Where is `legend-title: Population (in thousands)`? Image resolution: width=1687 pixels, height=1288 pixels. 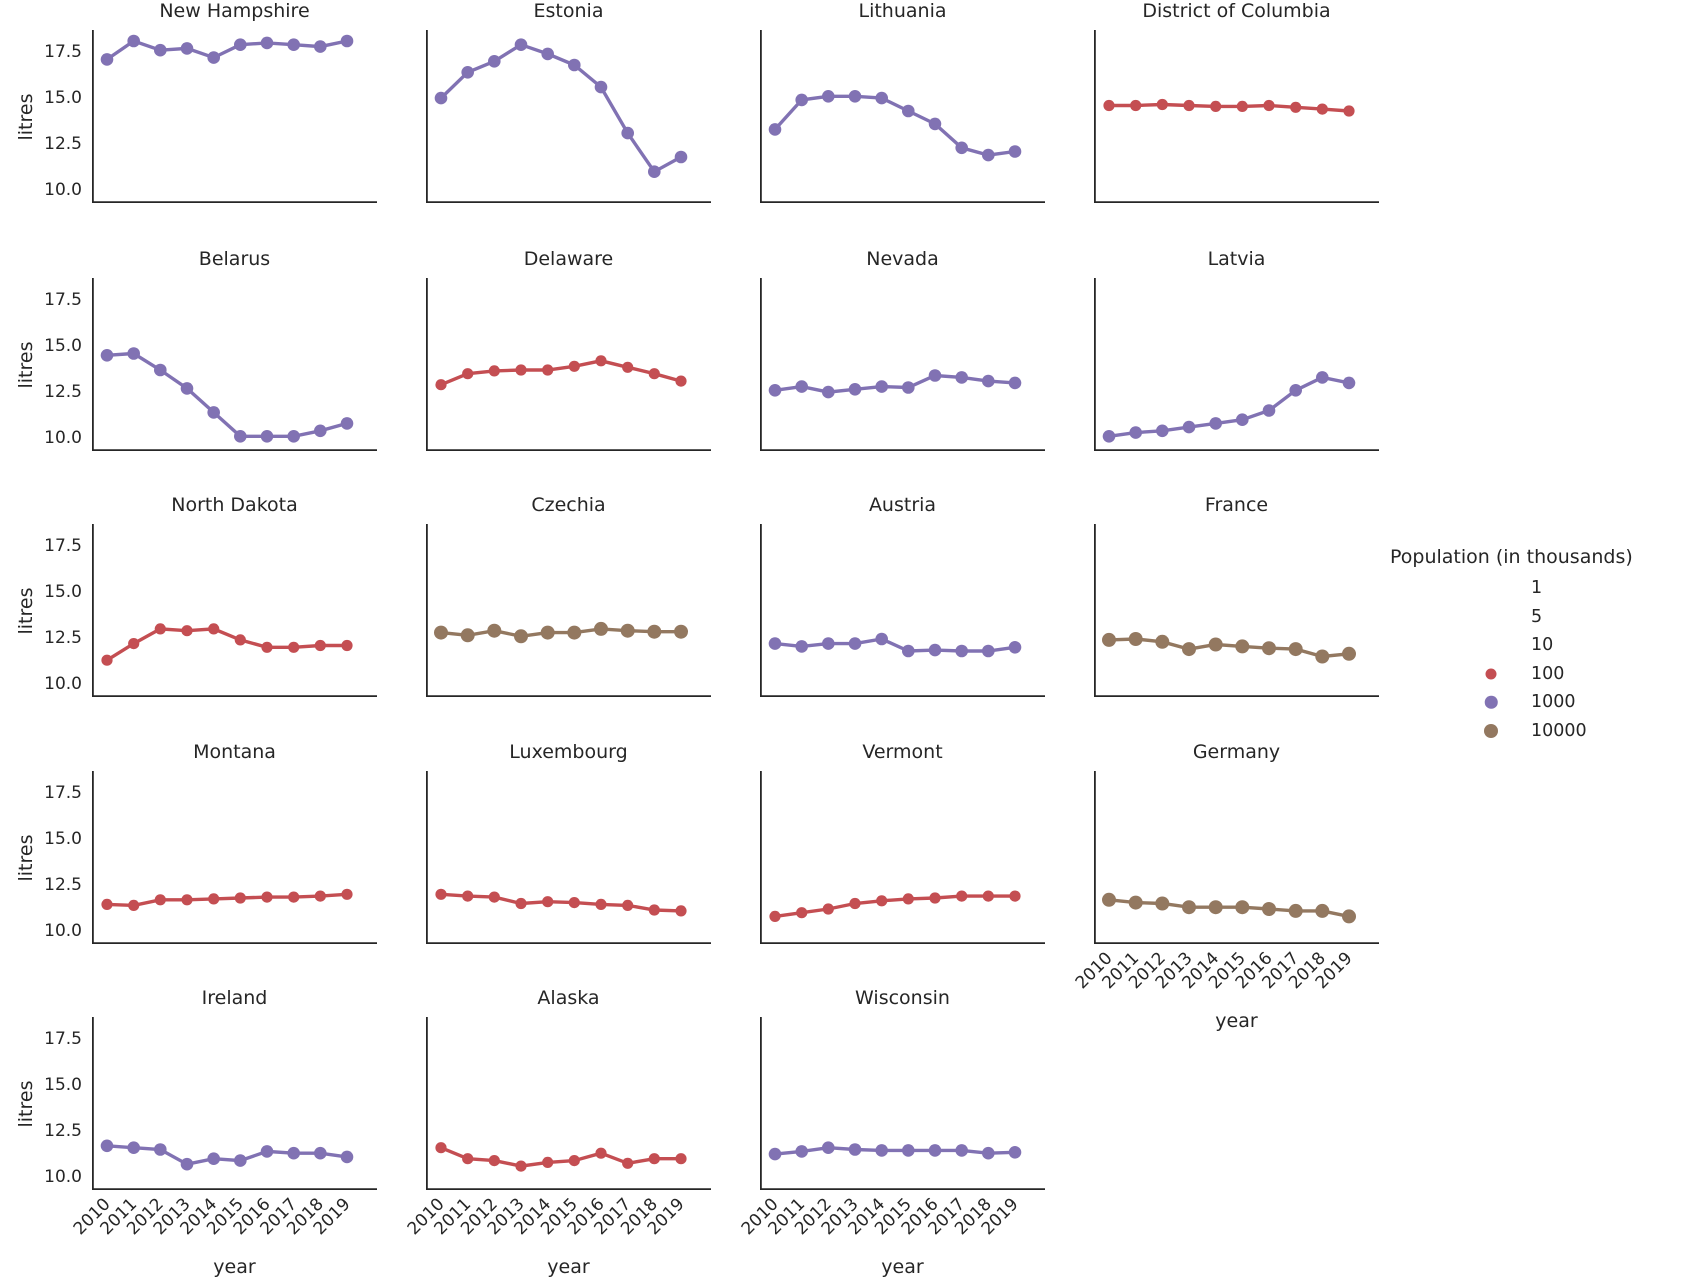
legend-title: Population (in thousands) is located at coordinates (1511, 557).